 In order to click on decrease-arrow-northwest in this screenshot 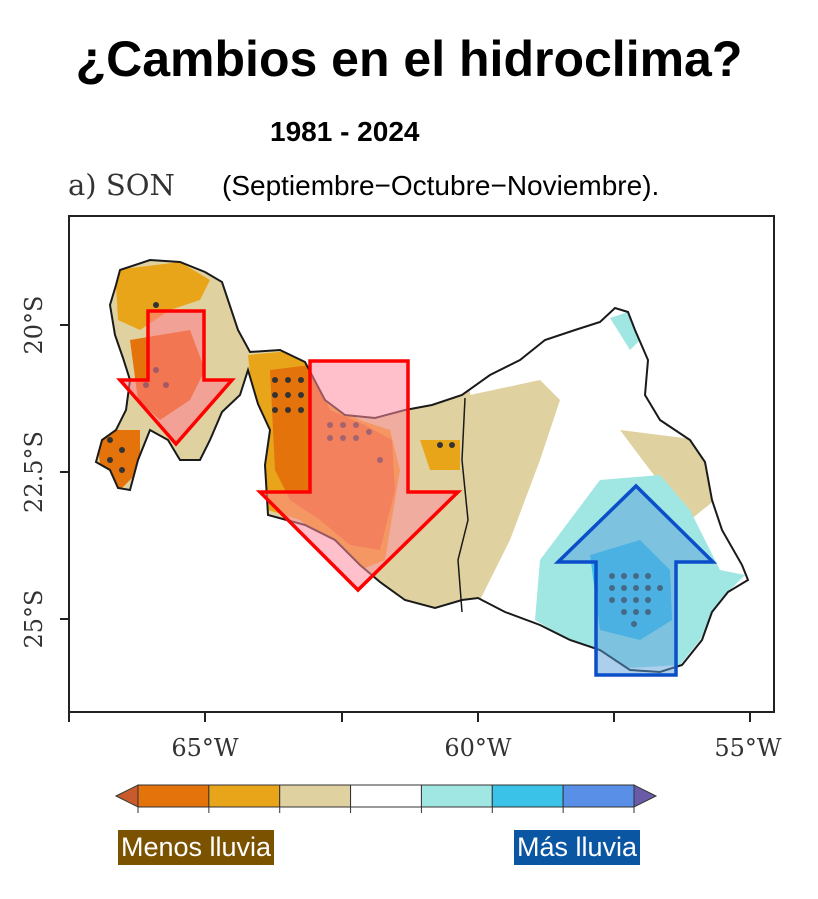, I will do `click(176, 378)`.